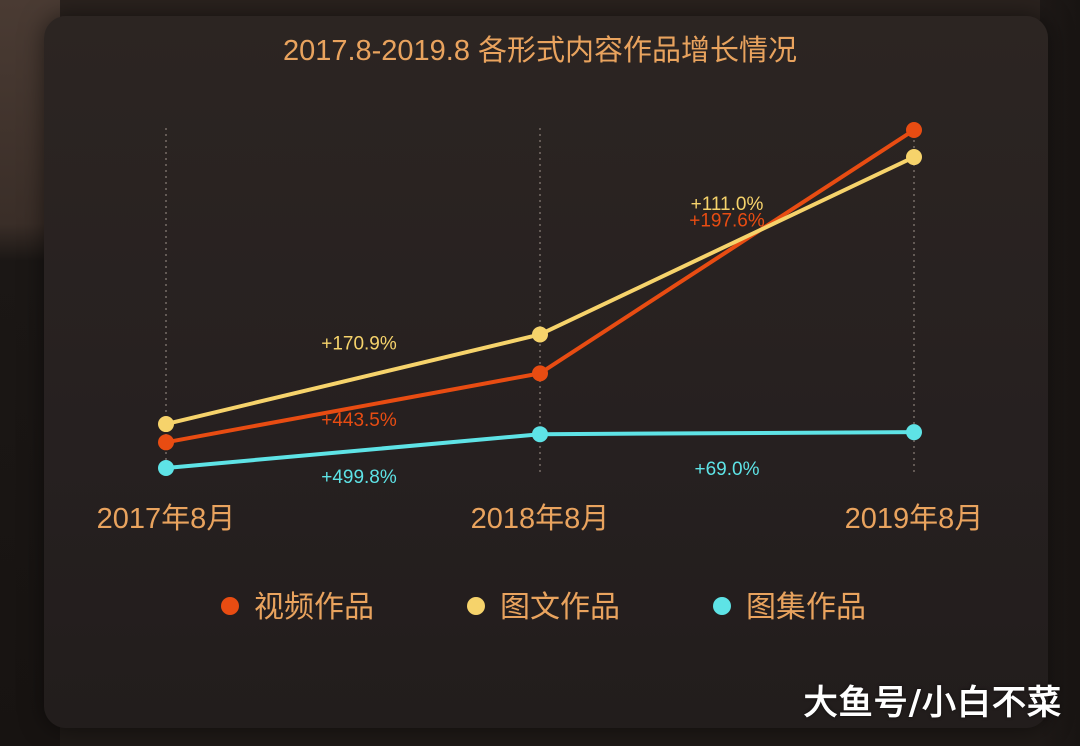  Describe the element at coordinates (727, 204) in the screenshot. I see `growth-label-s2-2: +111.0%` at that location.